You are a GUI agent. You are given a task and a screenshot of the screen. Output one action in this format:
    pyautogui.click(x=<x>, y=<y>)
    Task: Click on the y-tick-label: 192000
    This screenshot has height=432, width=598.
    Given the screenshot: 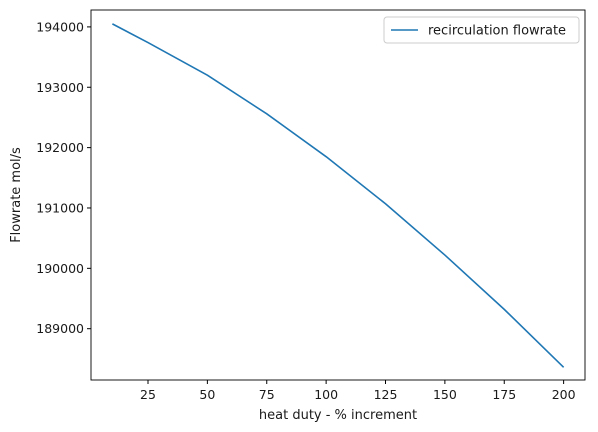 What is the action you would take?
    pyautogui.click(x=60, y=147)
    